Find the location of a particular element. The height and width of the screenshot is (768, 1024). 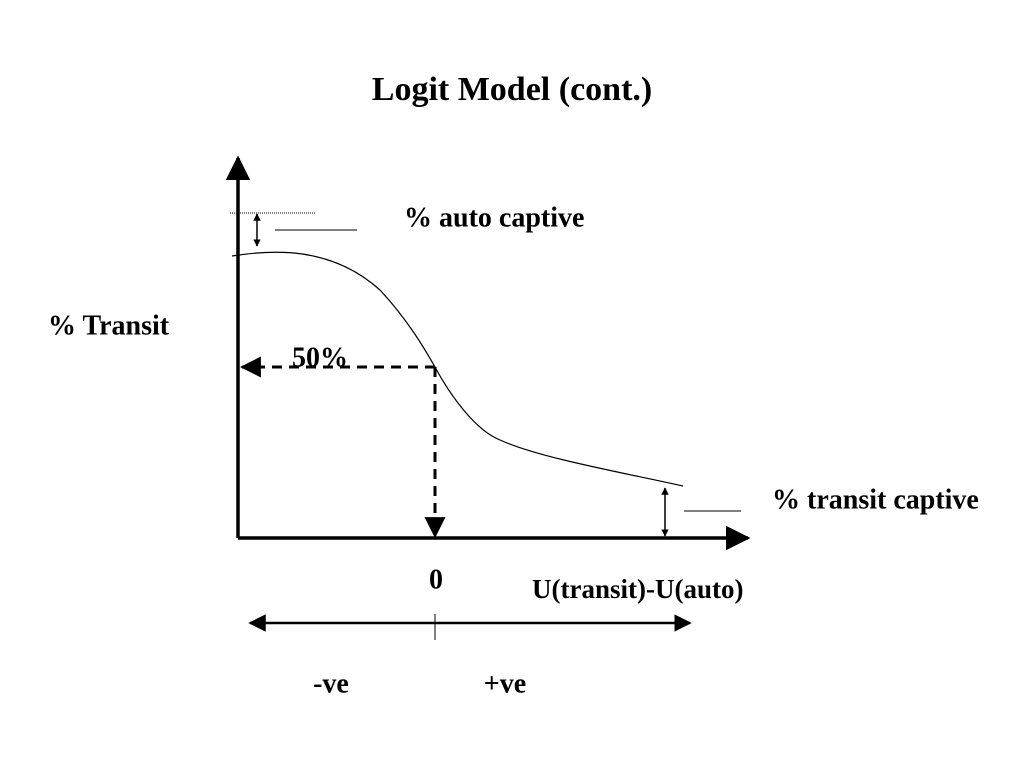

origin-label: 0 is located at coordinates (436, 579).